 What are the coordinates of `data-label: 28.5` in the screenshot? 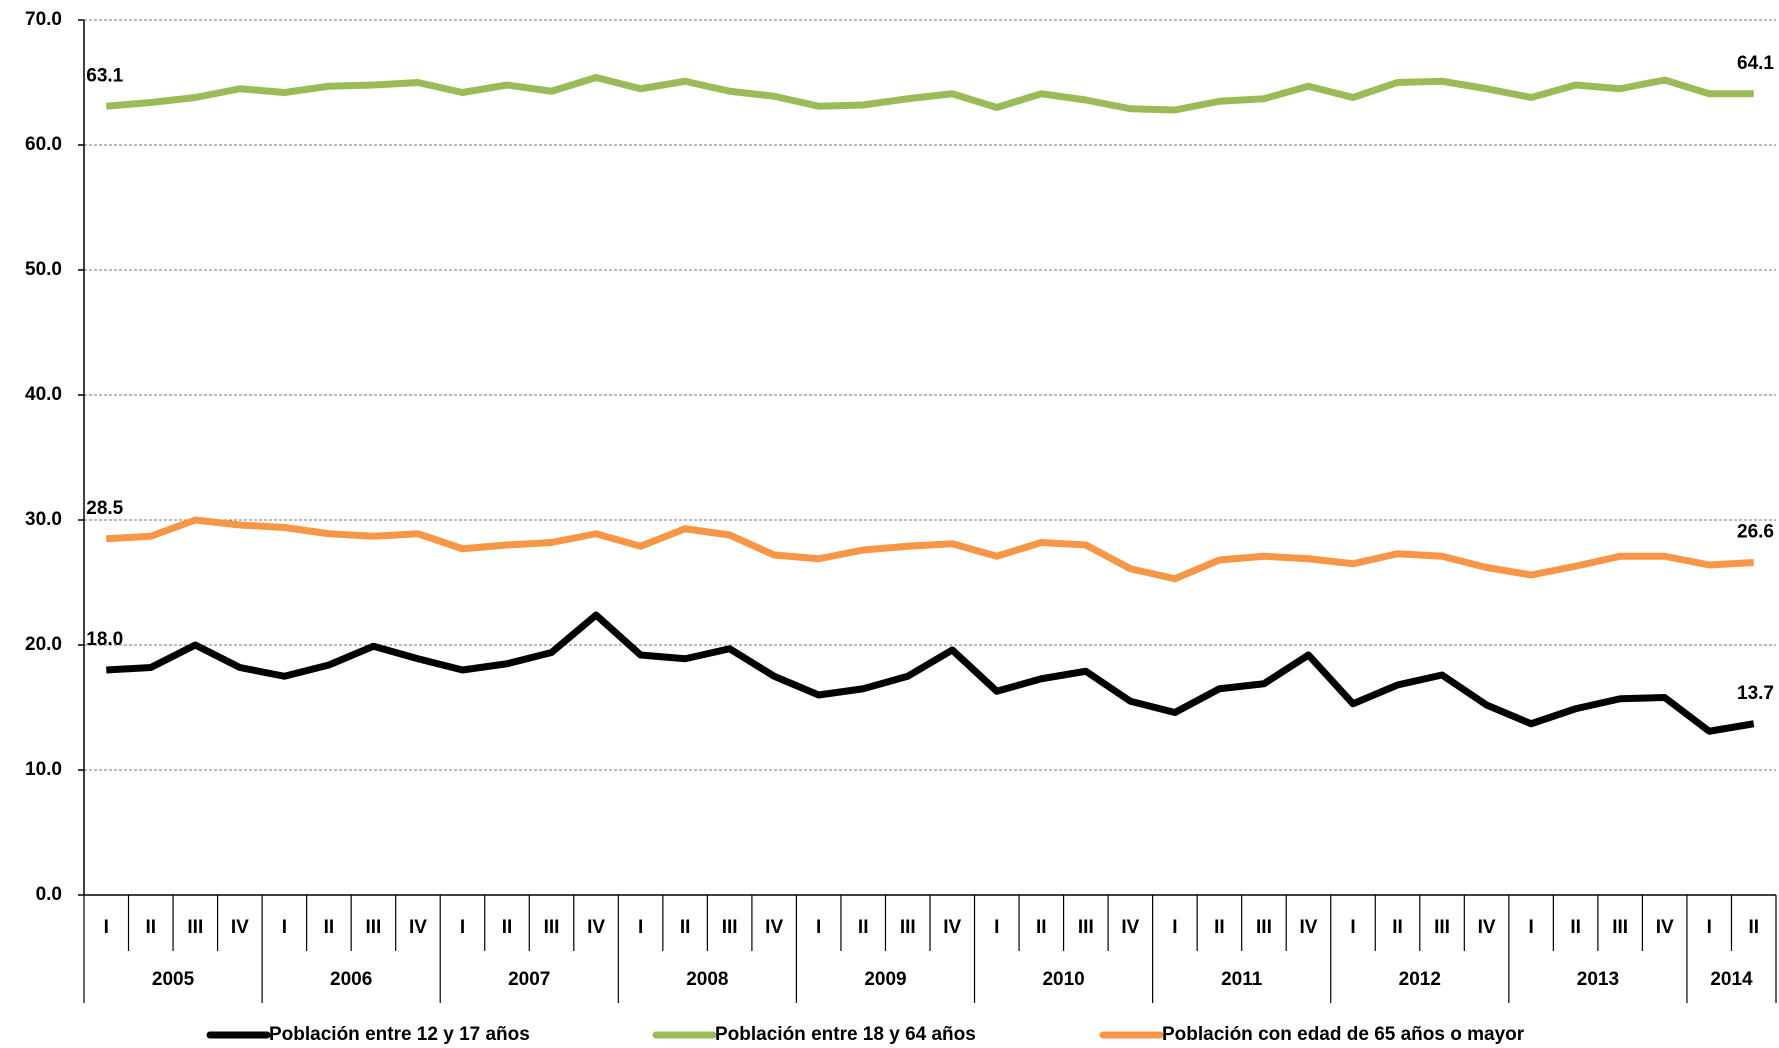 It's located at (104, 508).